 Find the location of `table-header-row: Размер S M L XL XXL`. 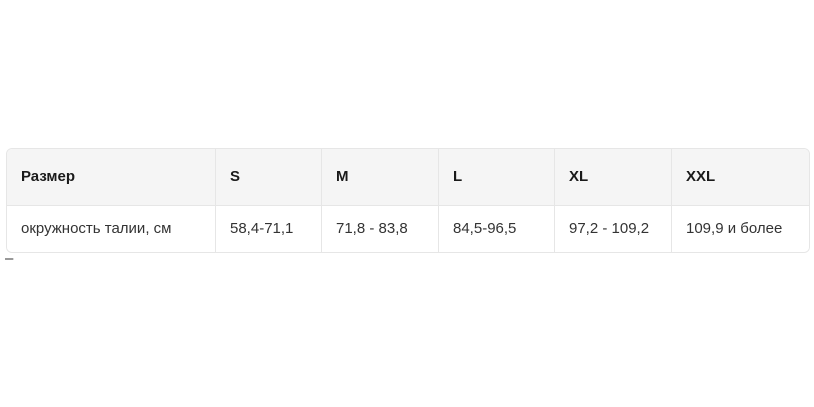

table-header-row: Размер S M L XL XXL is located at coordinates (408, 177).